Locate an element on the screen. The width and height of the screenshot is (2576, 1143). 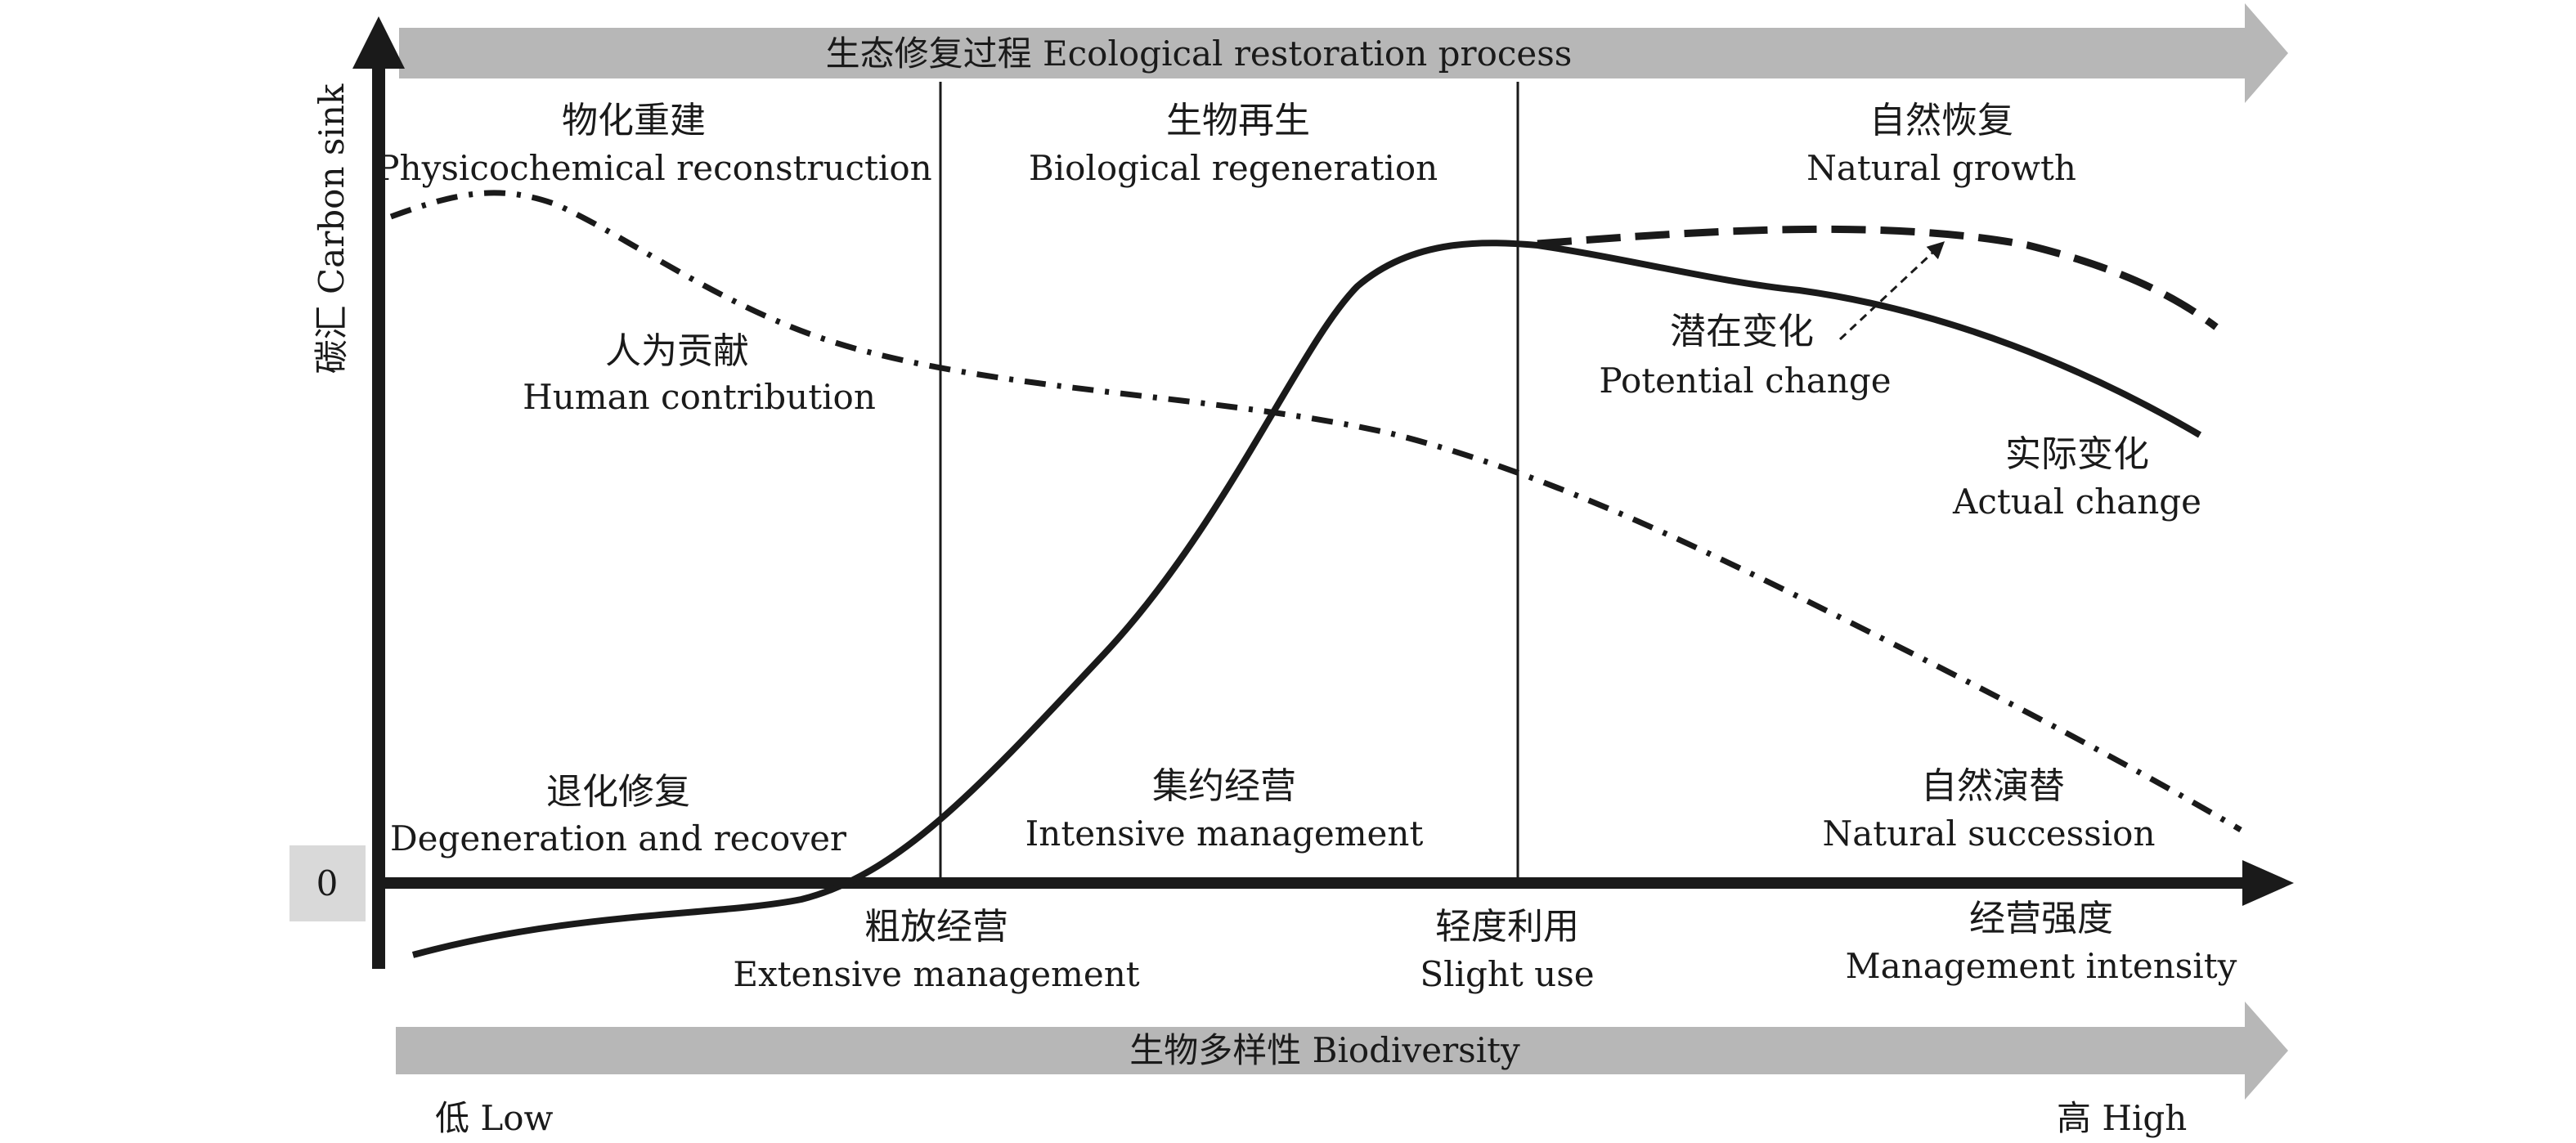
biodiversity-low: 低 Low is located at coordinates (495, 1118).